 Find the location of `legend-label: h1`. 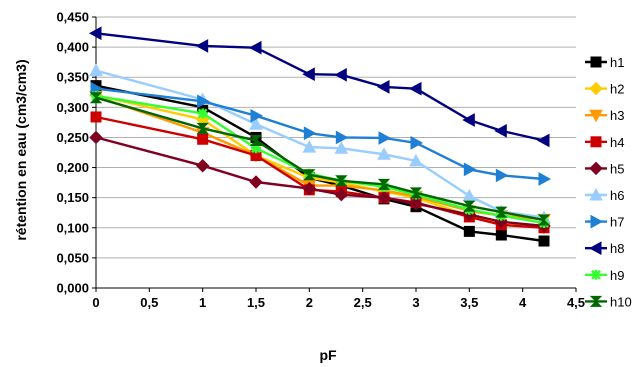

legend-label: h1 is located at coordinates (617, 62).